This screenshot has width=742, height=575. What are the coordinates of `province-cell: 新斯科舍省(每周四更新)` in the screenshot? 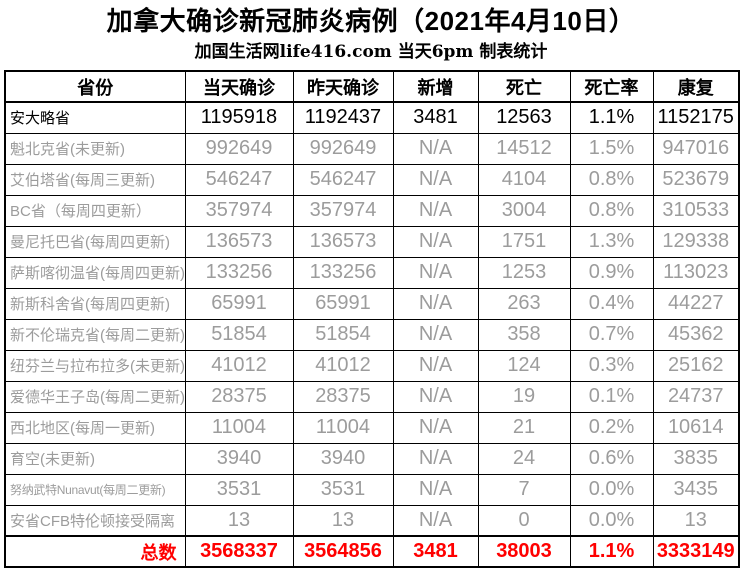 It's located at (95, 303).